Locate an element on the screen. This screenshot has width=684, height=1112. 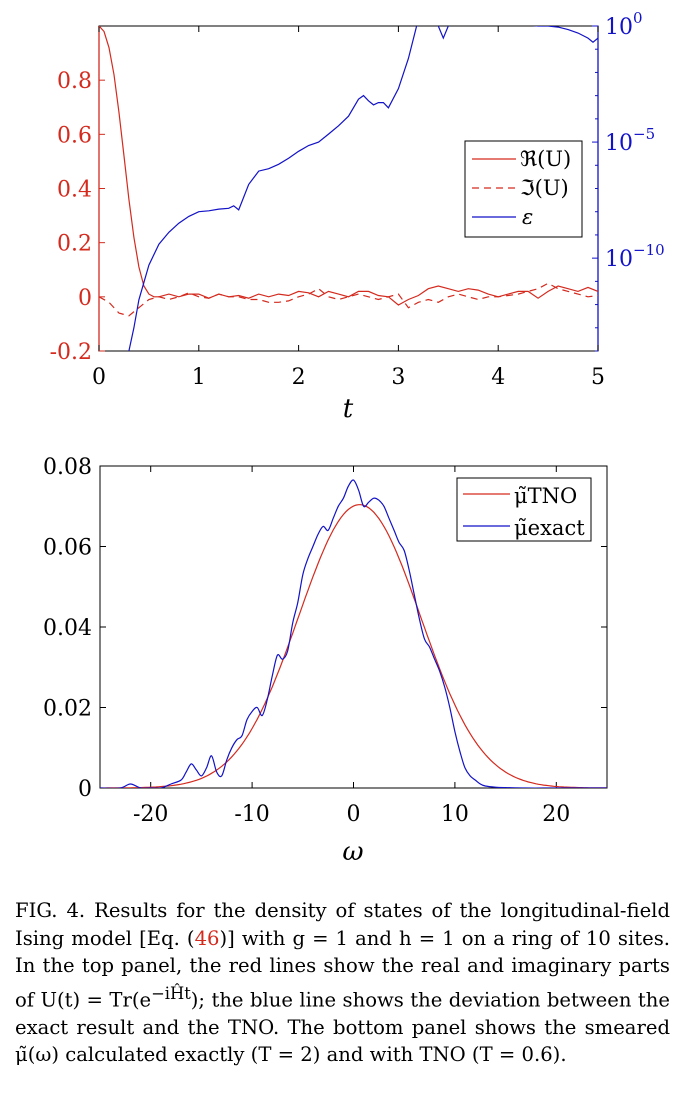
top-x-axis-label: t is located at coordinates (348, 409).